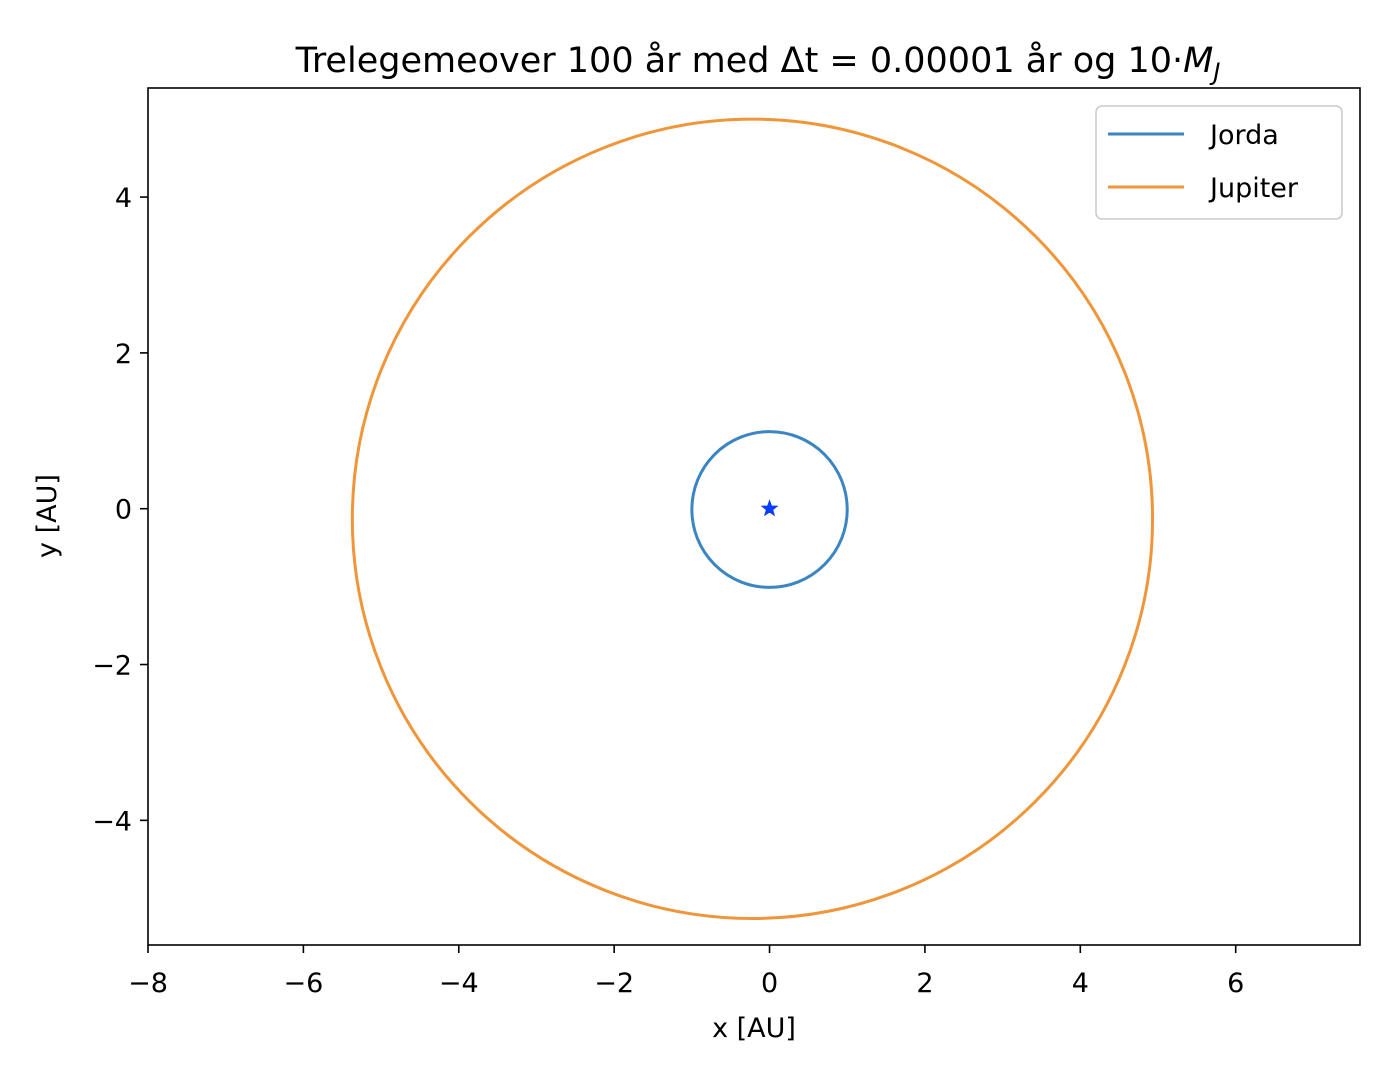 This screenshot has width=1400, height=1074. I want to click on x-tick-label: −4, so click(459, 983).